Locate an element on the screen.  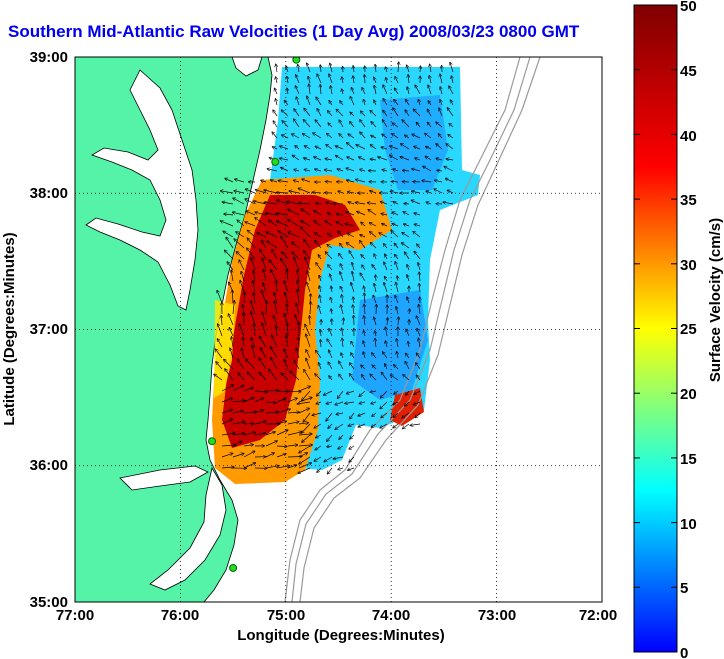
radar-station-marker is located at coordinates (296, 60).